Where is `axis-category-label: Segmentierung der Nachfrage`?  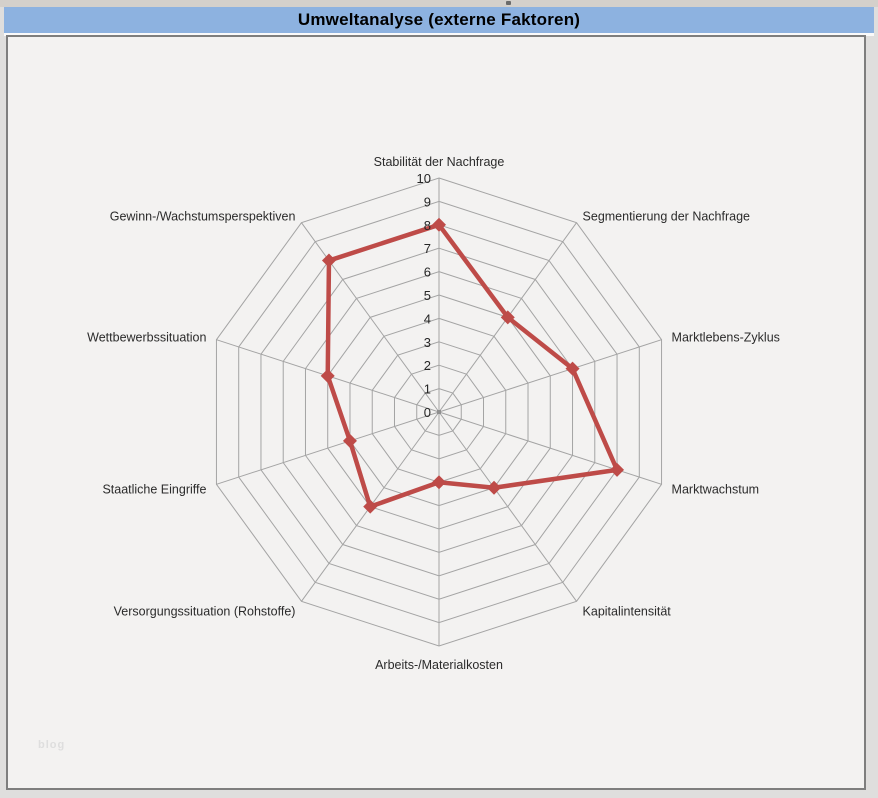 axis-category-label: Segmentierung der Nachfrage is located at coordinates (667, 217).